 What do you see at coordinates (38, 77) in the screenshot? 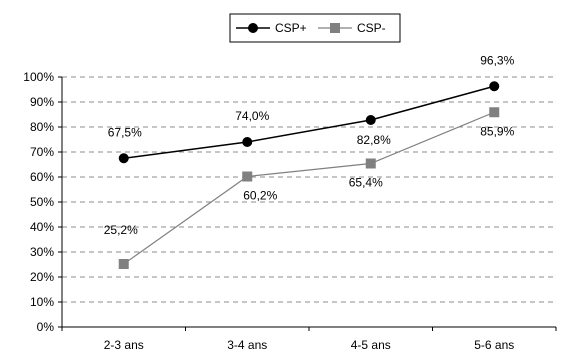
I see `y-tick-label: 100%` at bounding box center [38, 77].